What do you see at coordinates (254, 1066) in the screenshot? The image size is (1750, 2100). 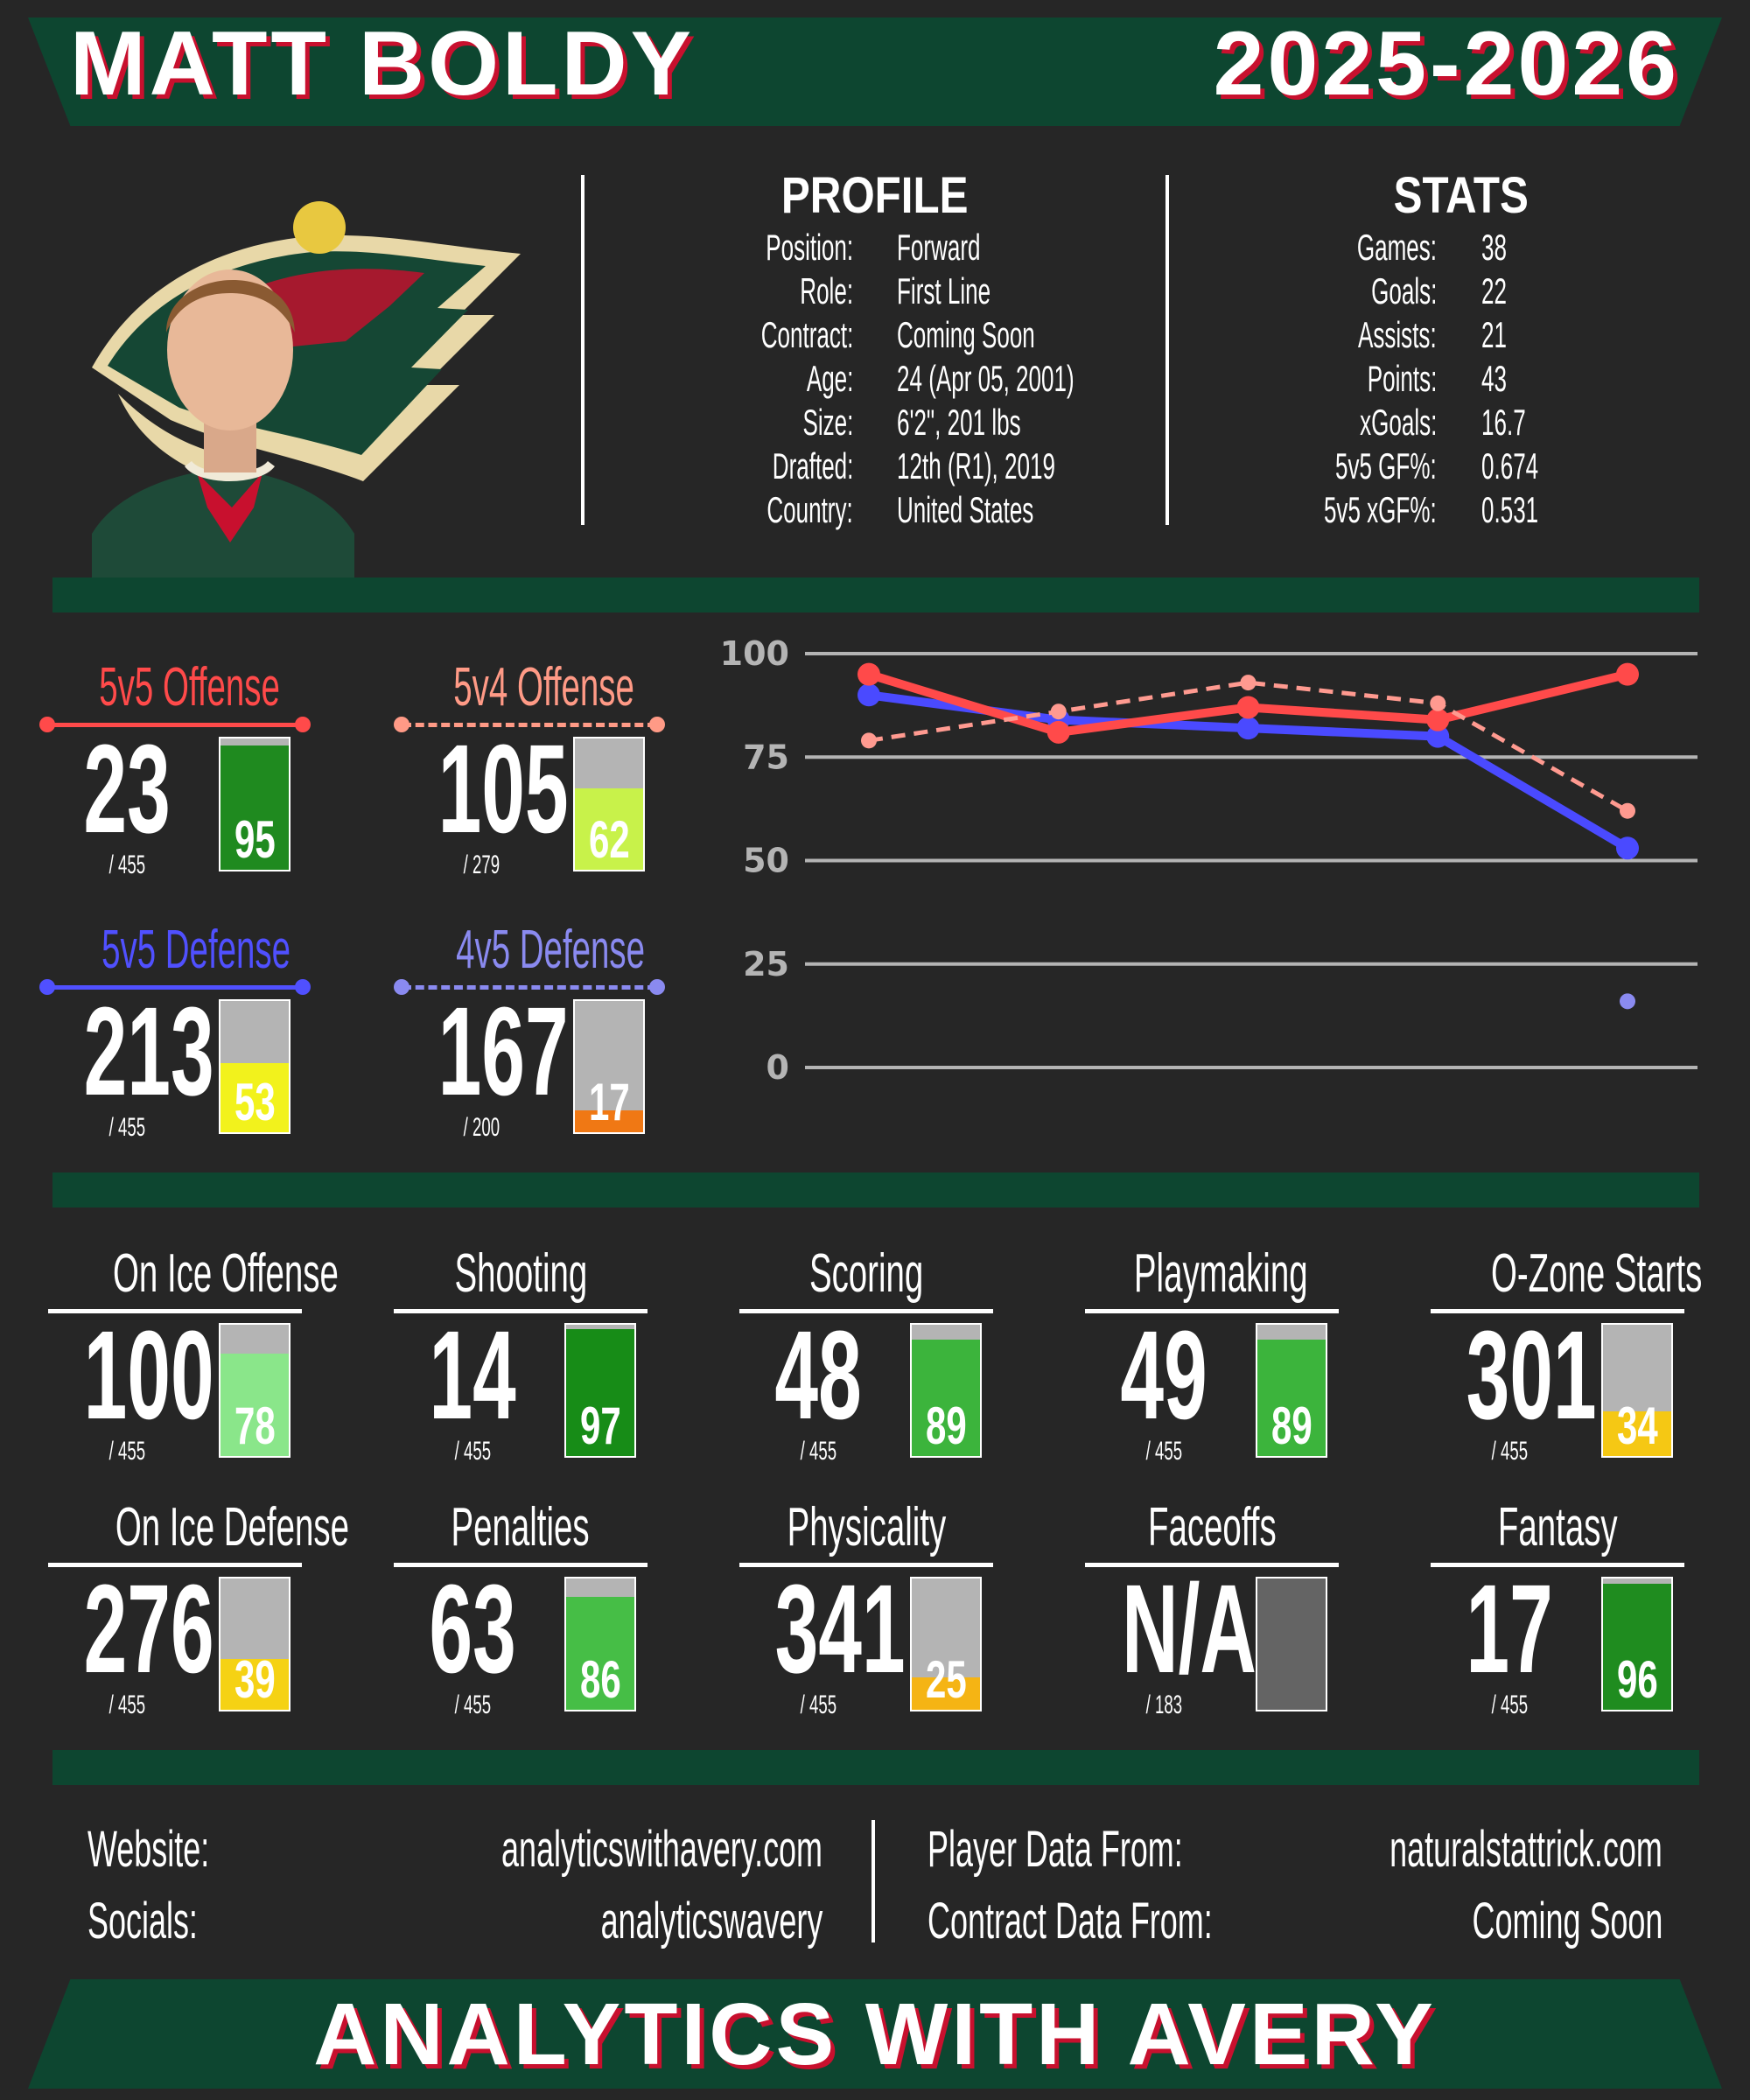 I see `percentile-bar: 53` at bounding box center [254, 1066].